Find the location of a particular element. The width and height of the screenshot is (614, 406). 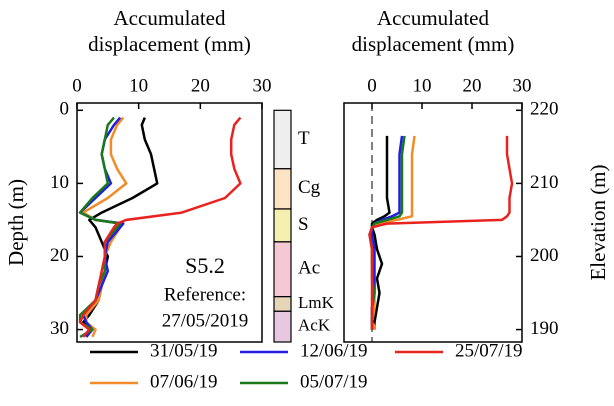

y-tick-label: 10 is located at coordinates (59, 182).